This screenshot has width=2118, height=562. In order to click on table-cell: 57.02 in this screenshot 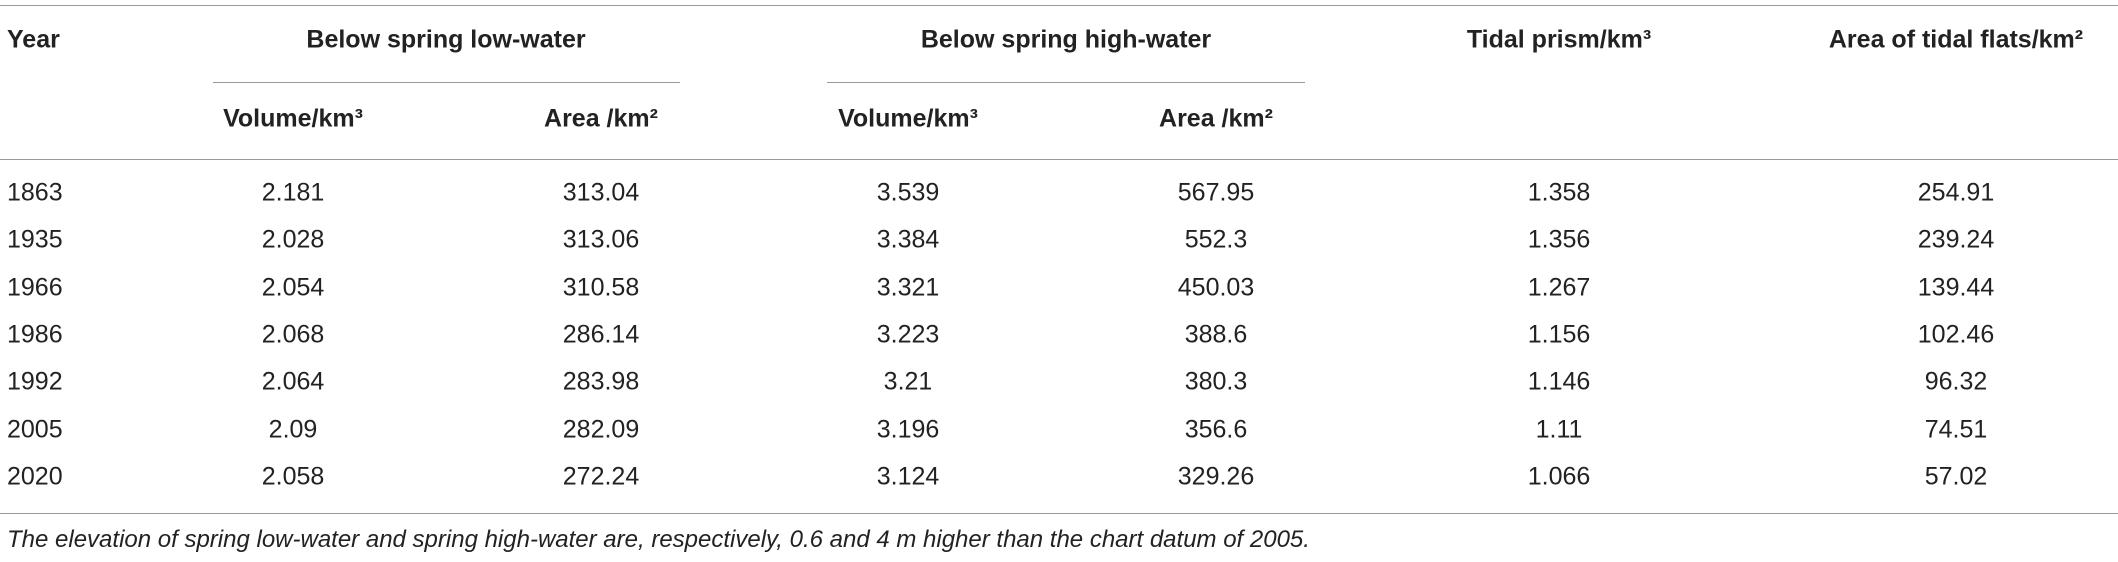, I will do `click(1956, 476)`.